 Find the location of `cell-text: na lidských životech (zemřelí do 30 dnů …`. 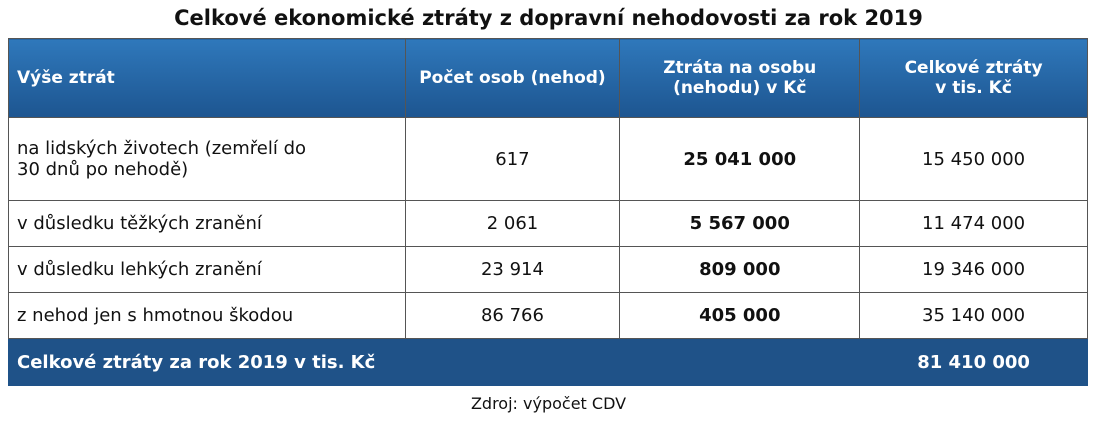

cell-text: na lidských životech (zemřelí do 30 dnů … is located at coordinates (162, 159).